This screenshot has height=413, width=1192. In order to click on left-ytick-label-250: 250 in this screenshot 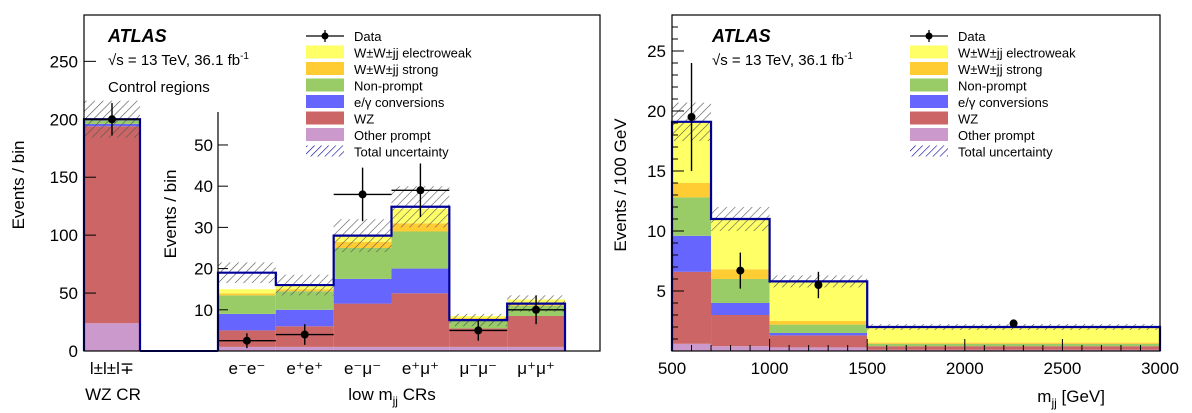, I will do `click(64, 61)`.